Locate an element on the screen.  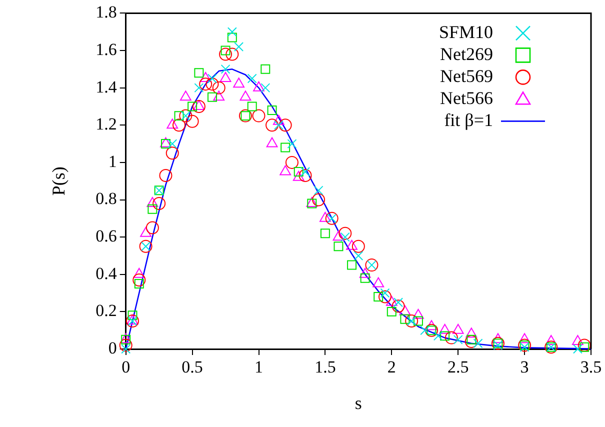
y-tick-label: 0.6 is located at coordinates (106, 236).